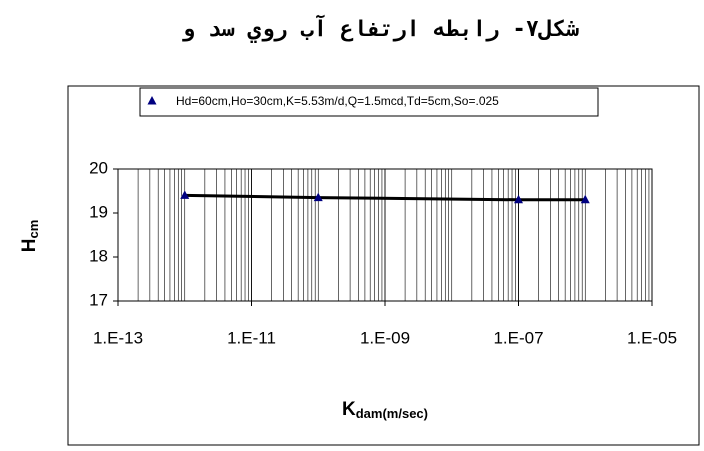 The image size is (704, 451). Describe the element at coordinates (98, 255) in the screenshot. I see `y-tick-label: 18` at that location.